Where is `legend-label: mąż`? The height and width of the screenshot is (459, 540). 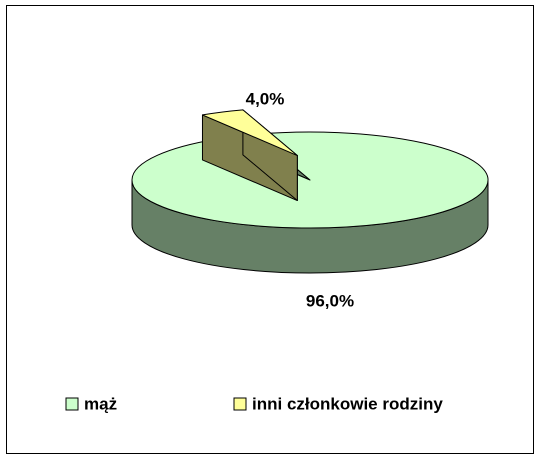 legend-label: mąż is located at coordinates (100, 403).